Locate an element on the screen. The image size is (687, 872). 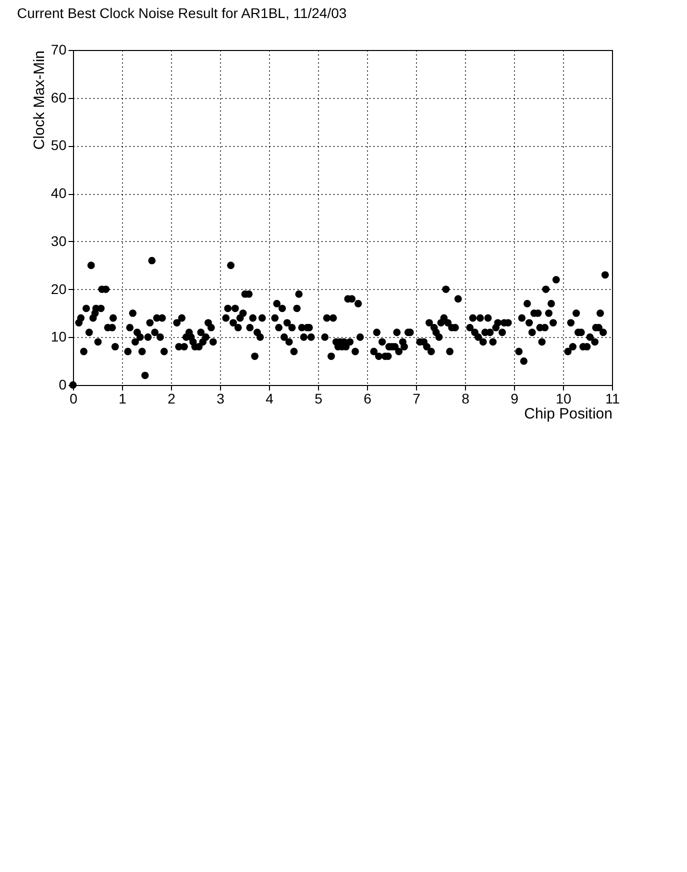
x-tick-label: 3 is located at coordinates (220, 398).